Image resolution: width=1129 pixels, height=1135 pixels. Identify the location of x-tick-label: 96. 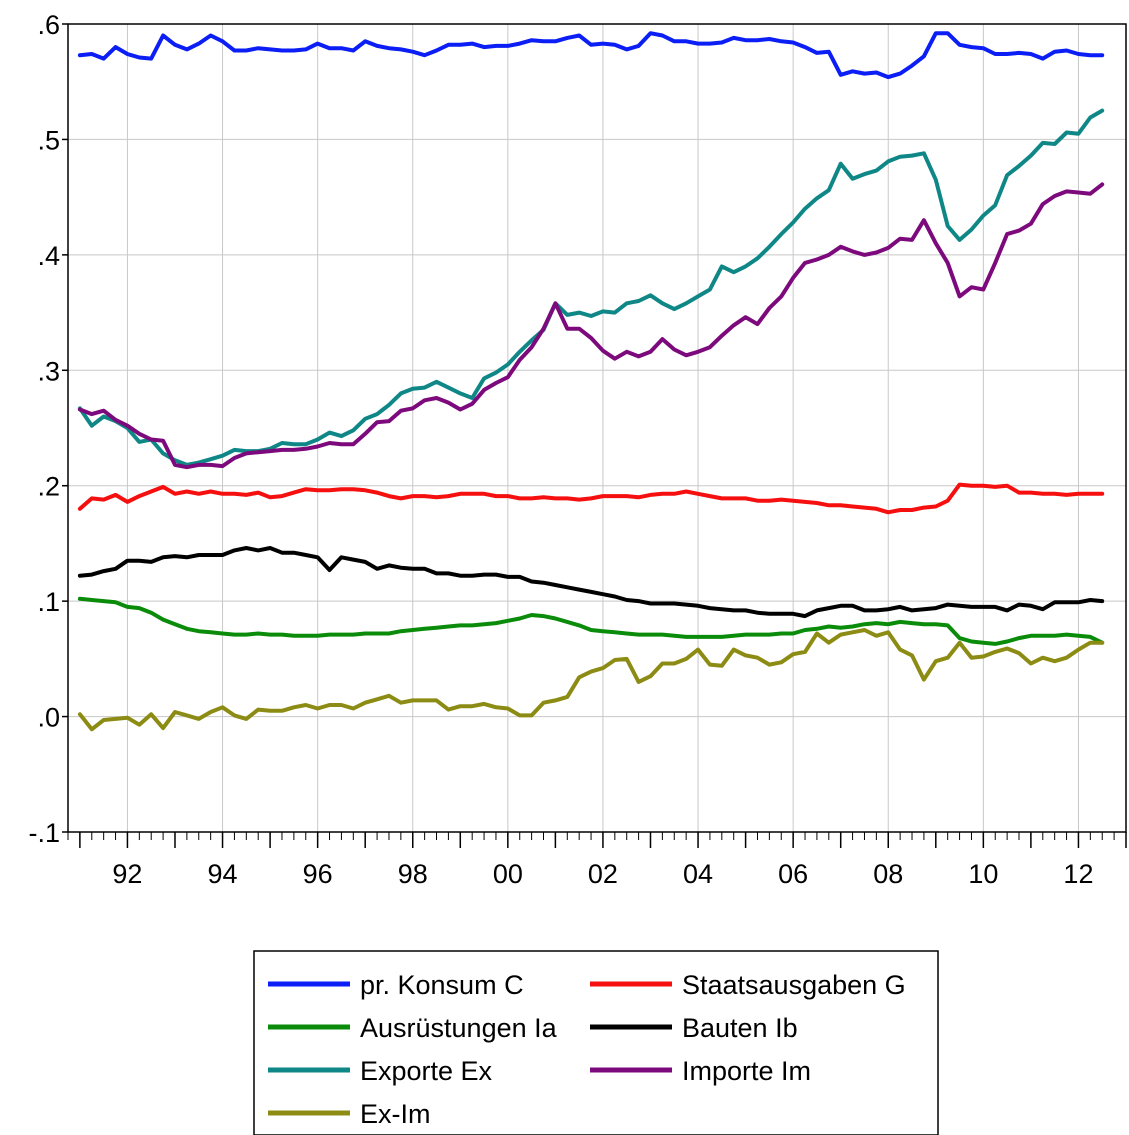
(318, 874).